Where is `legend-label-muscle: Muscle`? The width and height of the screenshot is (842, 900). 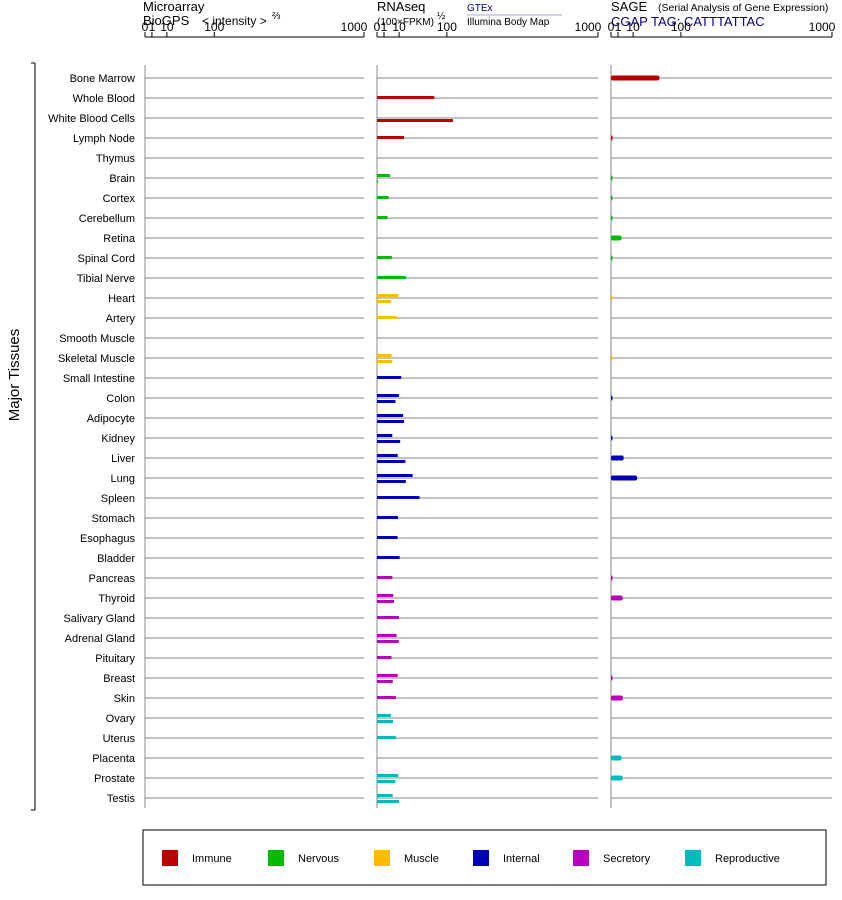
legend-label-muscle: Muscle is located at coordinates (421, 859).